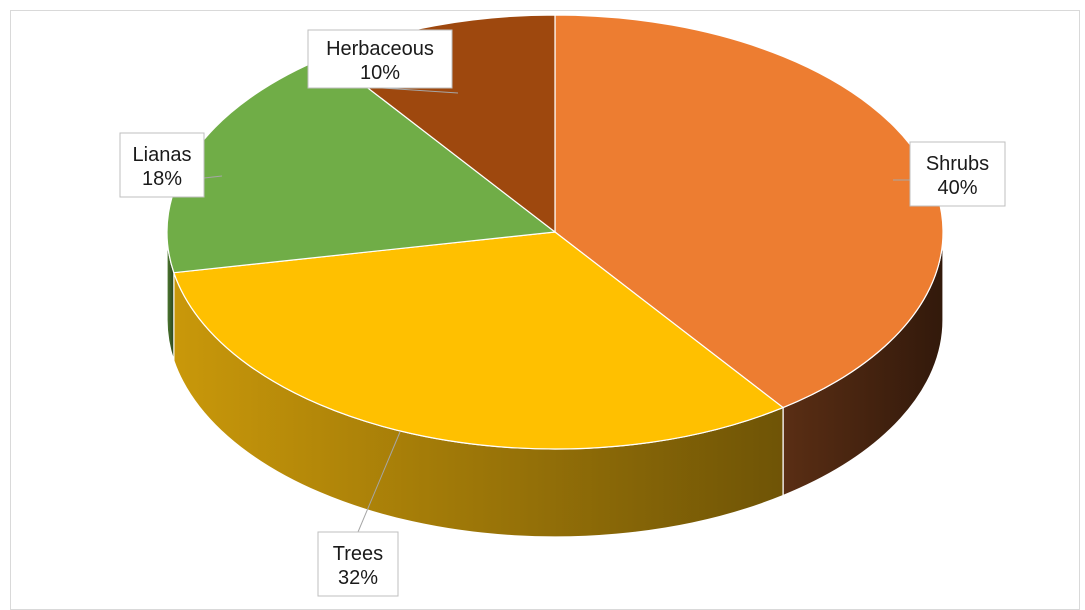 This screenshot has height=610, width=1085. What do you see at coordinates (358, 578) in the screenshot?
I see `label-value-trees: 32%` at bounding box center [358, 578].